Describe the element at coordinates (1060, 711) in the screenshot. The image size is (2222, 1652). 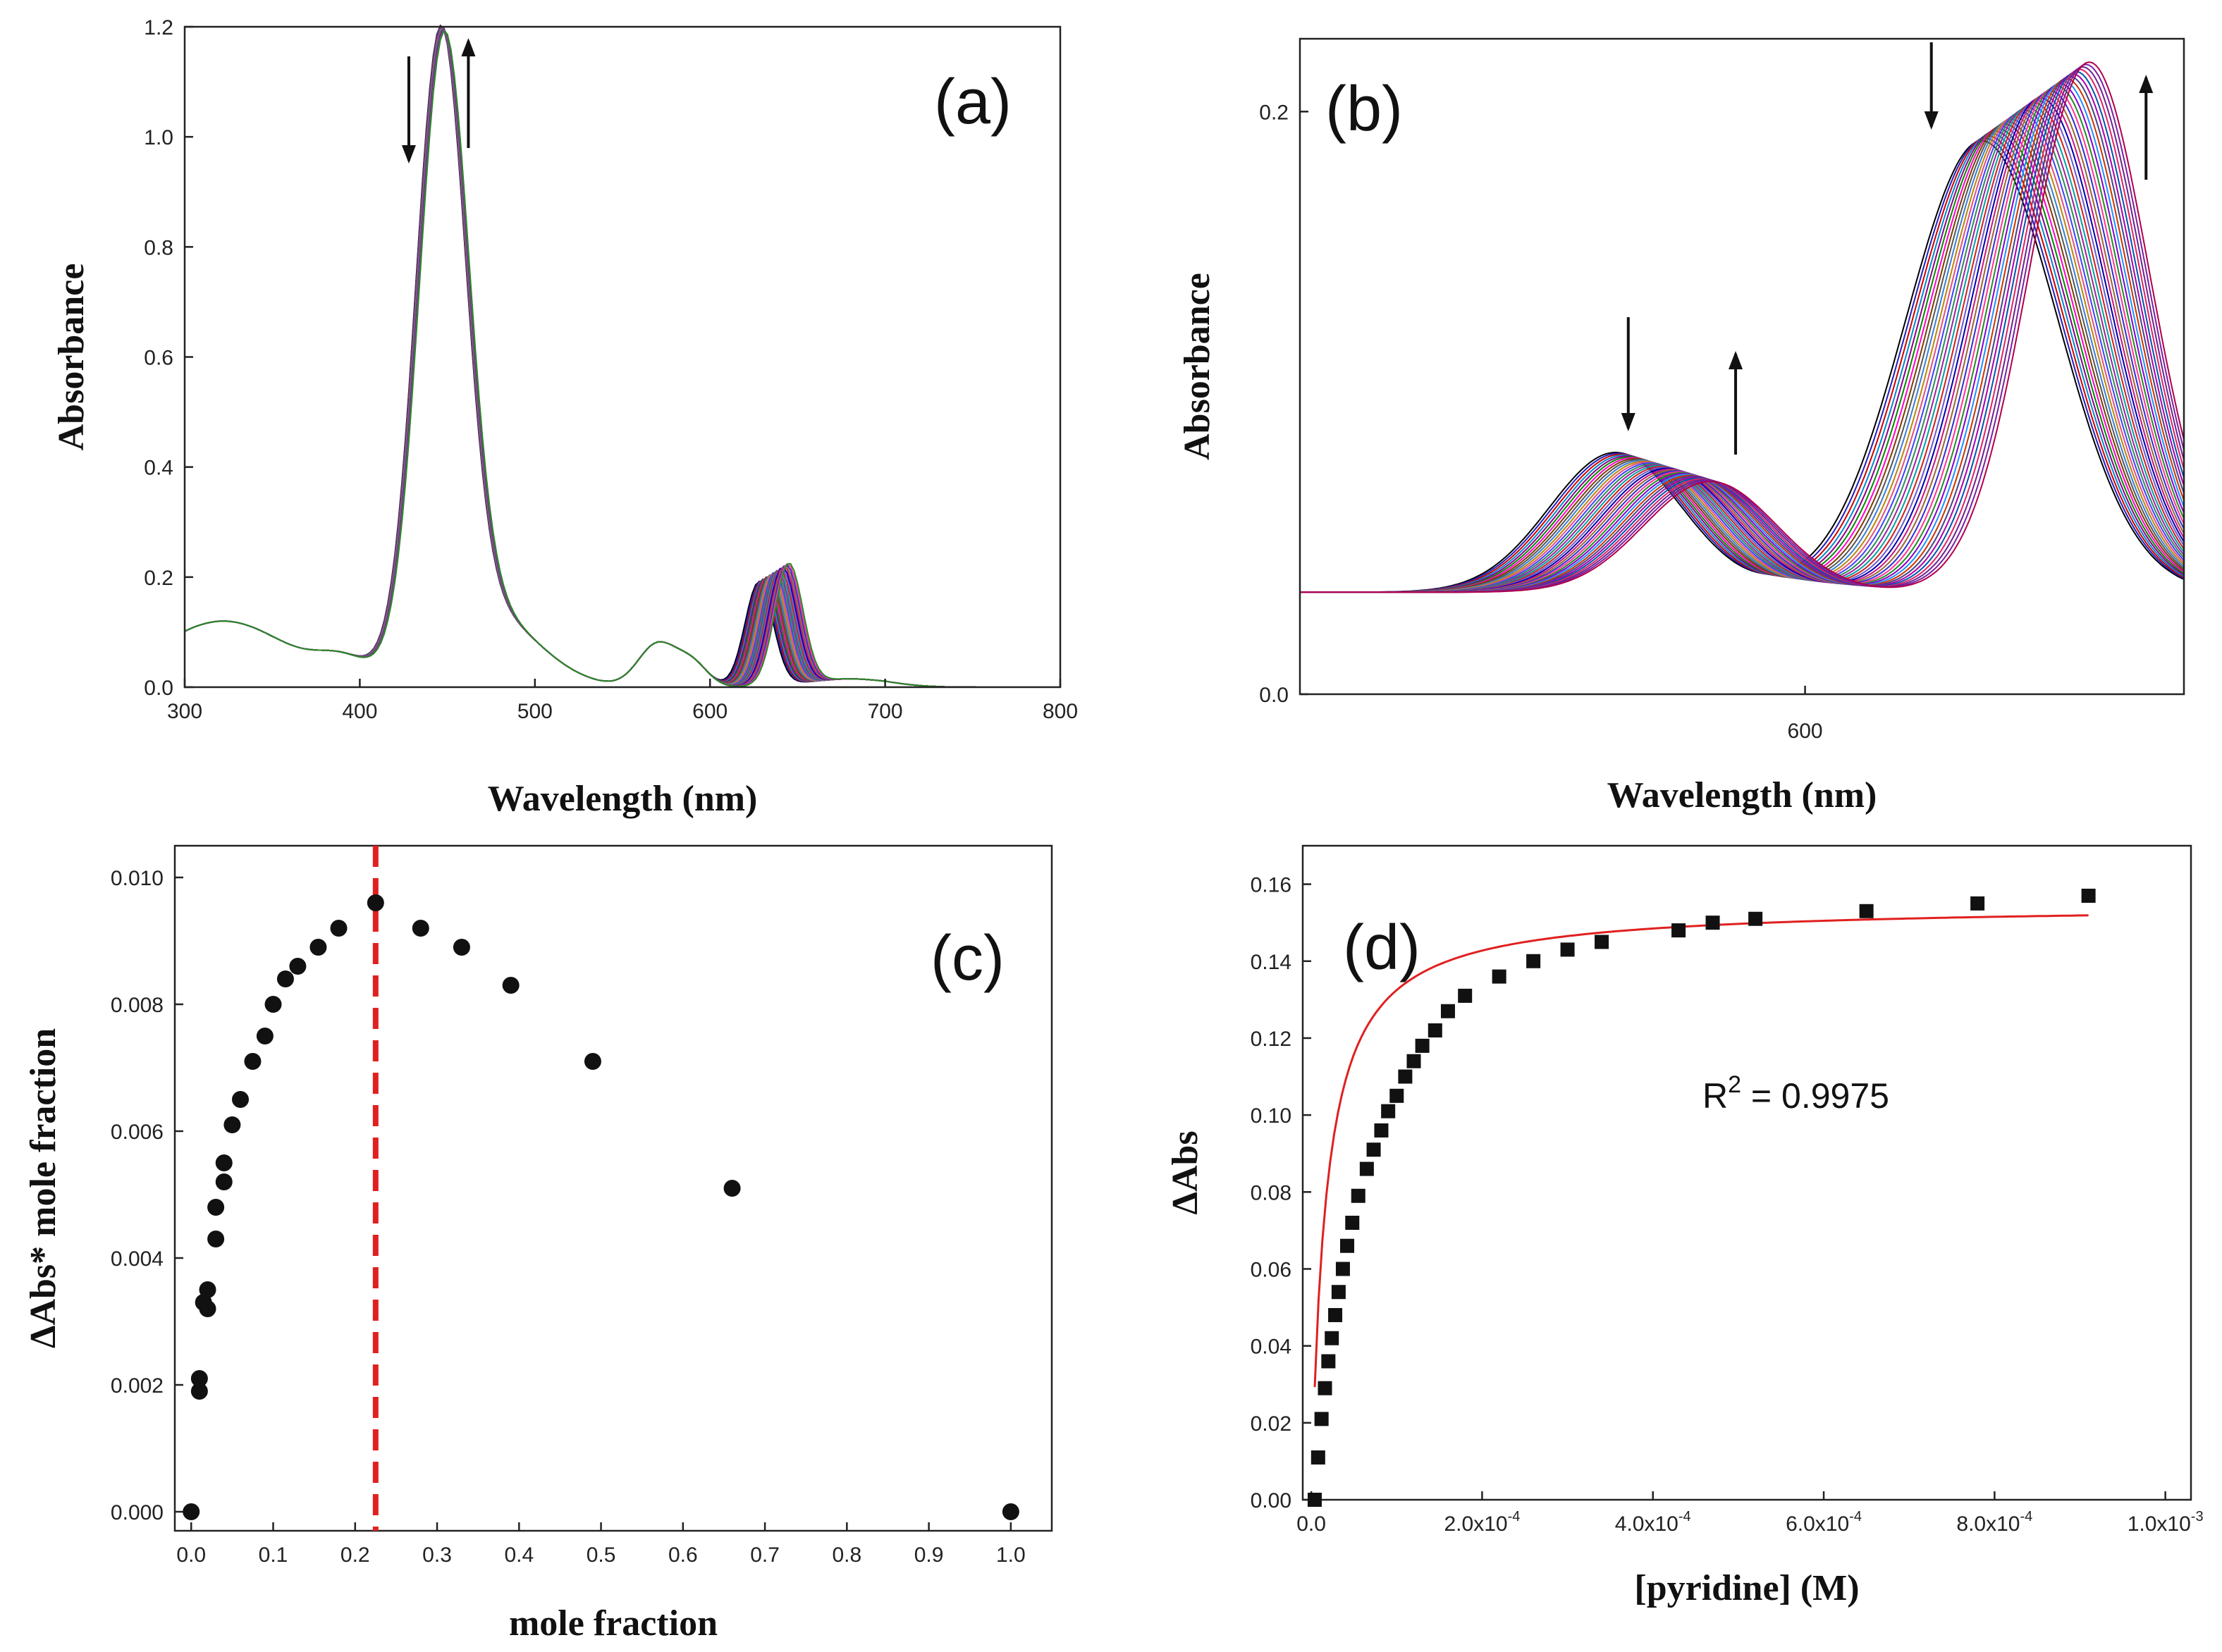
I see `x-tick-label: 800` at that location.